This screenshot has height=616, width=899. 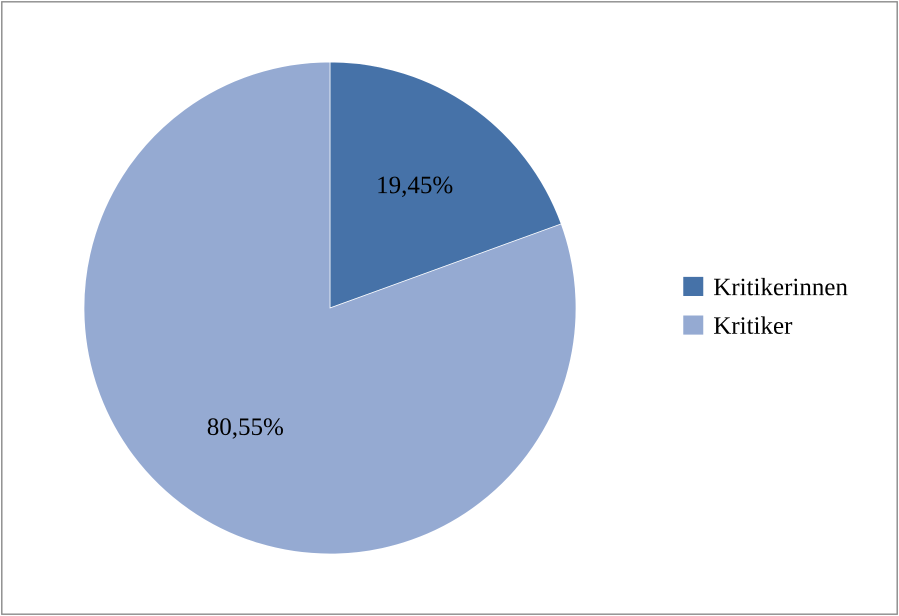 What do you see at coordinates (753, 325) in the screenshot?
I see `legend-label: Kritiker` at bounding box center [753, 325].